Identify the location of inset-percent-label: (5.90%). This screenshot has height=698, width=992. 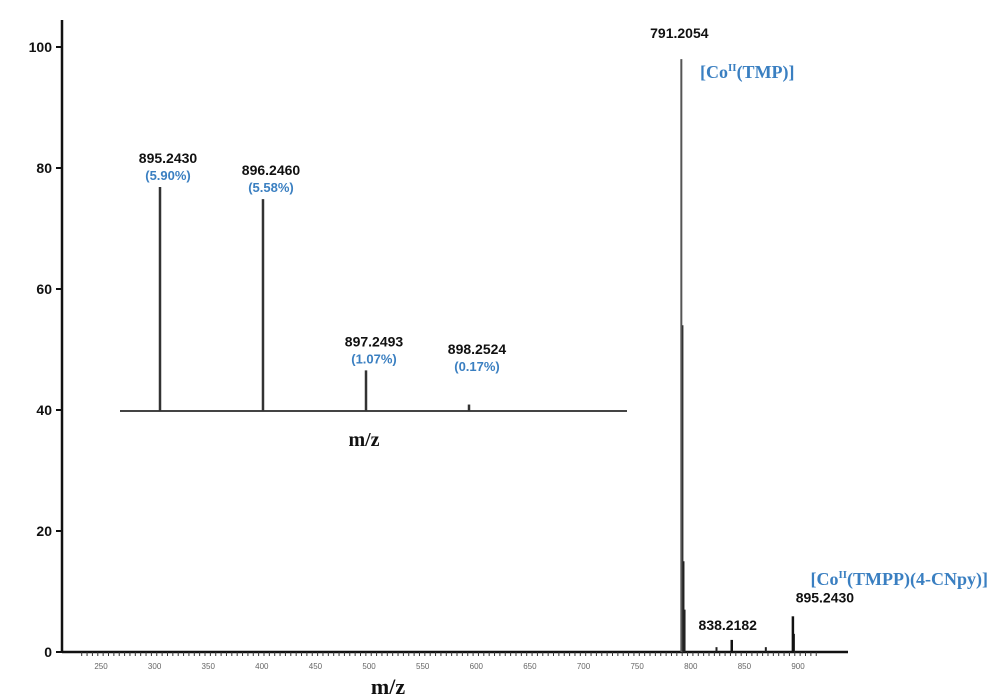
(168, 175).